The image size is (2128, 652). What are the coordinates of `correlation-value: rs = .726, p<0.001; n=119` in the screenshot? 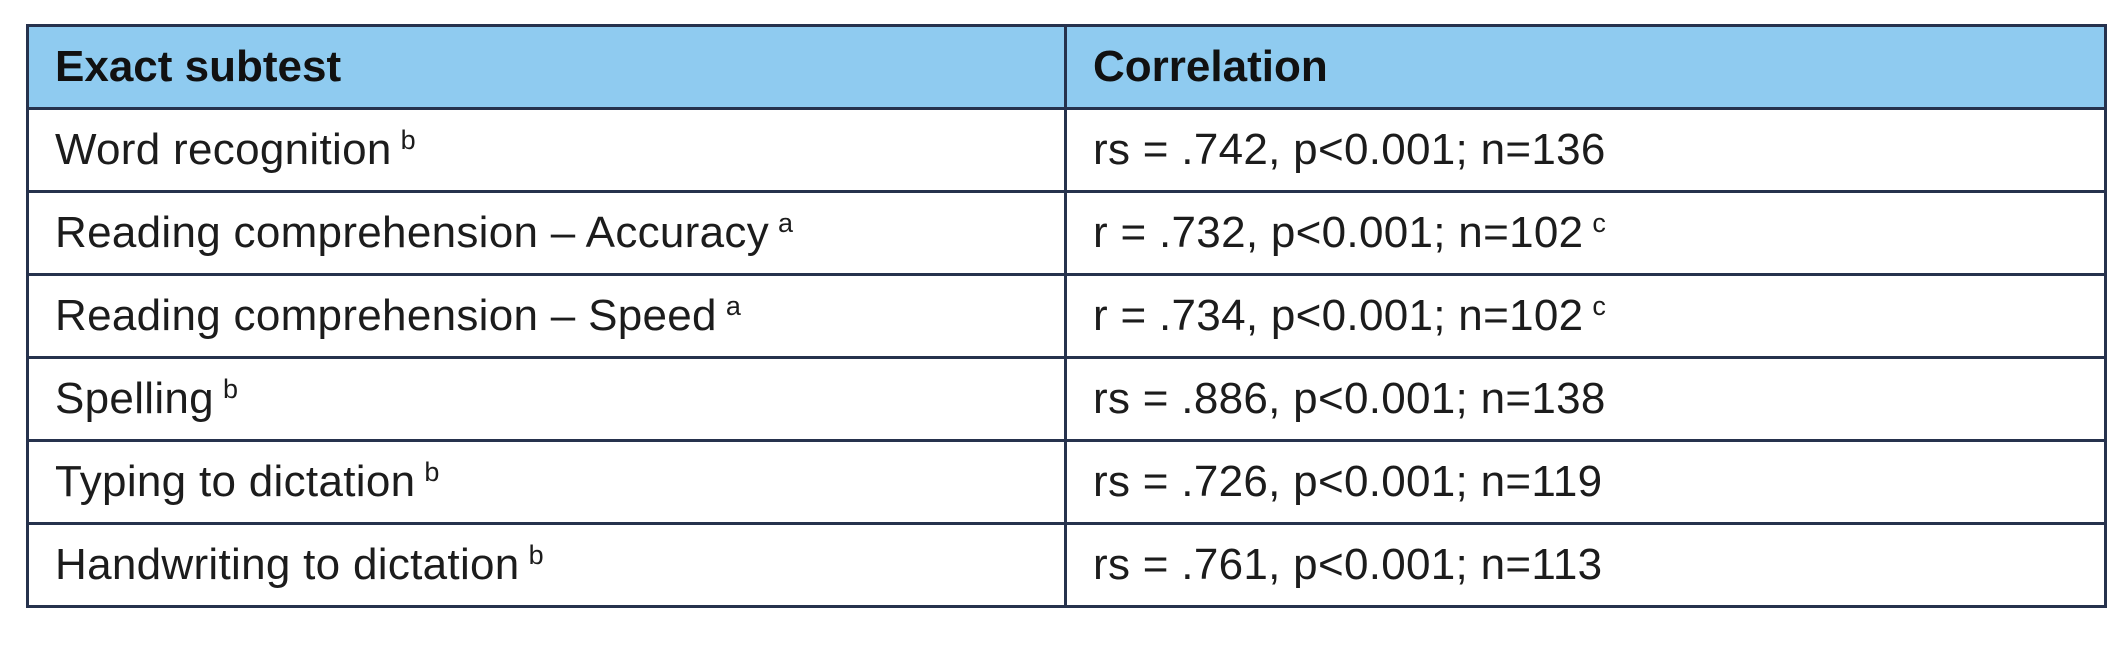 It's located at (1348, 481).